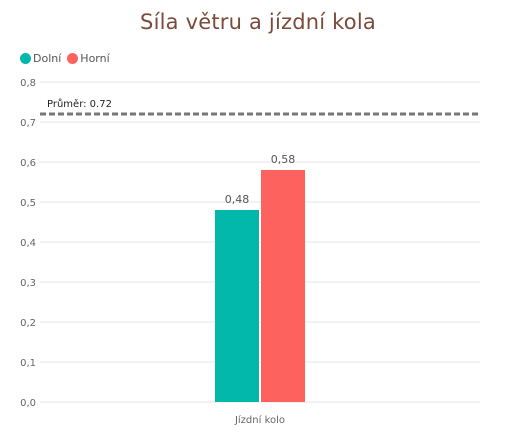  What do you see at coordinates (259, 420) in the screenshot?
I see `x-category-label: Jízdní kolo` at bounding box center [259, 420].